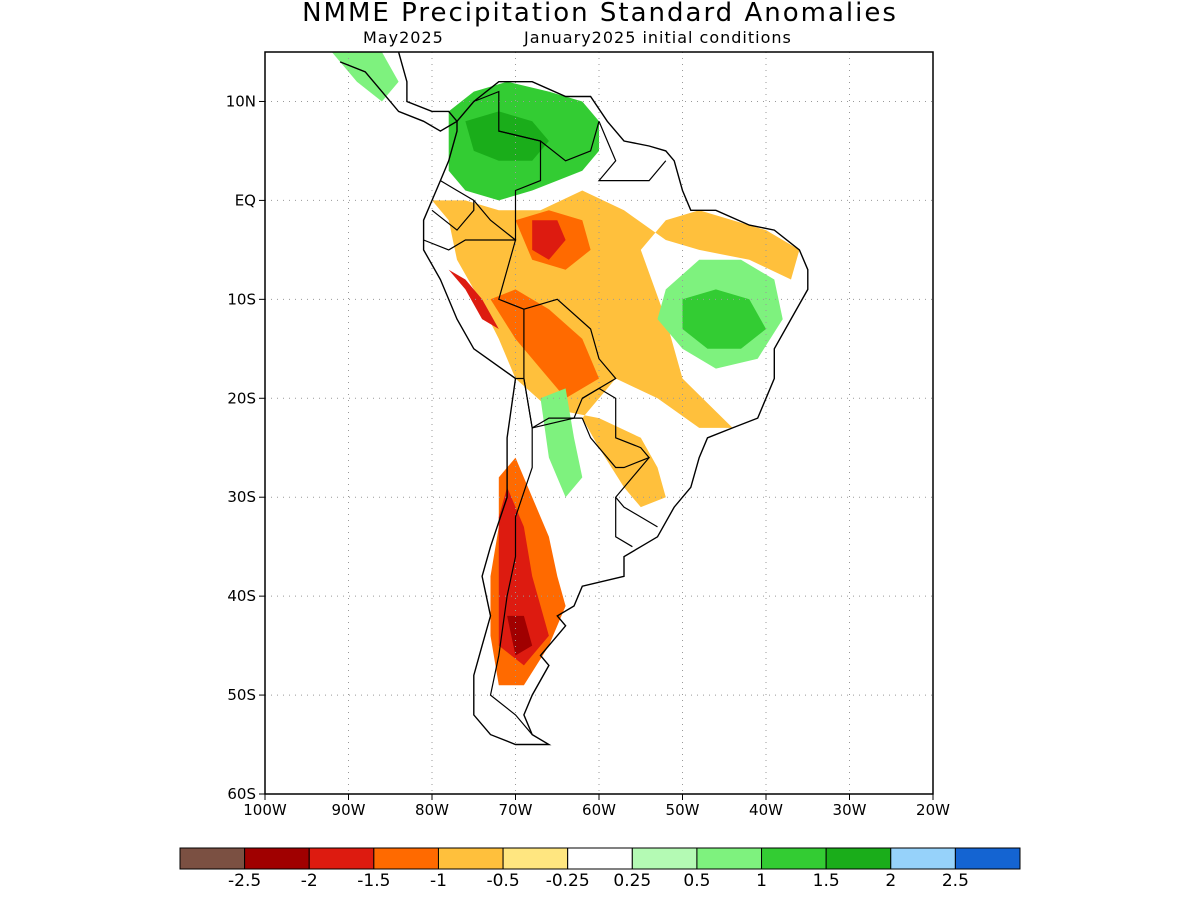  What do you see at coordinates (265, 810) in the screenshot?
I see `lon-tick-label: 100W` at bounding box center [265, 810].